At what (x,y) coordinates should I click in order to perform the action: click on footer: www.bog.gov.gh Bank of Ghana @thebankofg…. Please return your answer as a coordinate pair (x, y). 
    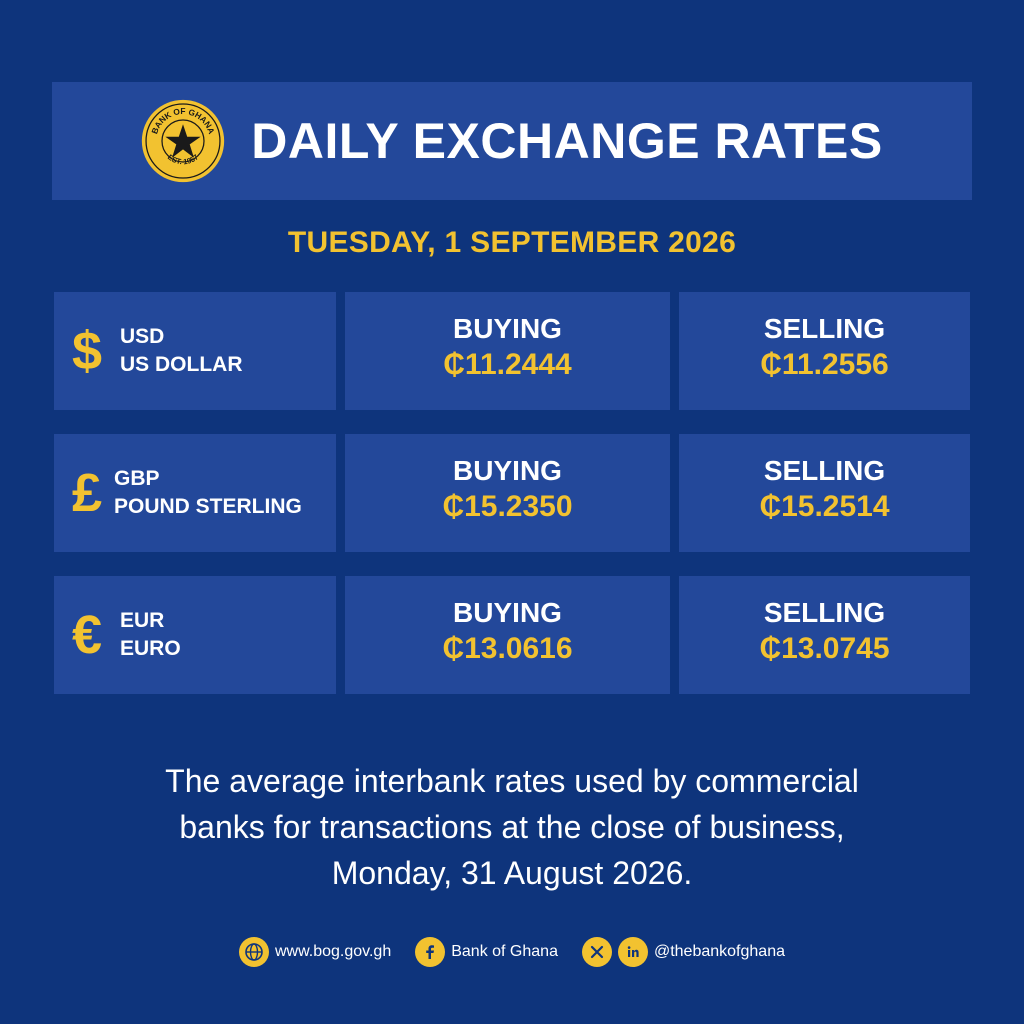
    Looking at the image, I should click on (512, 952).